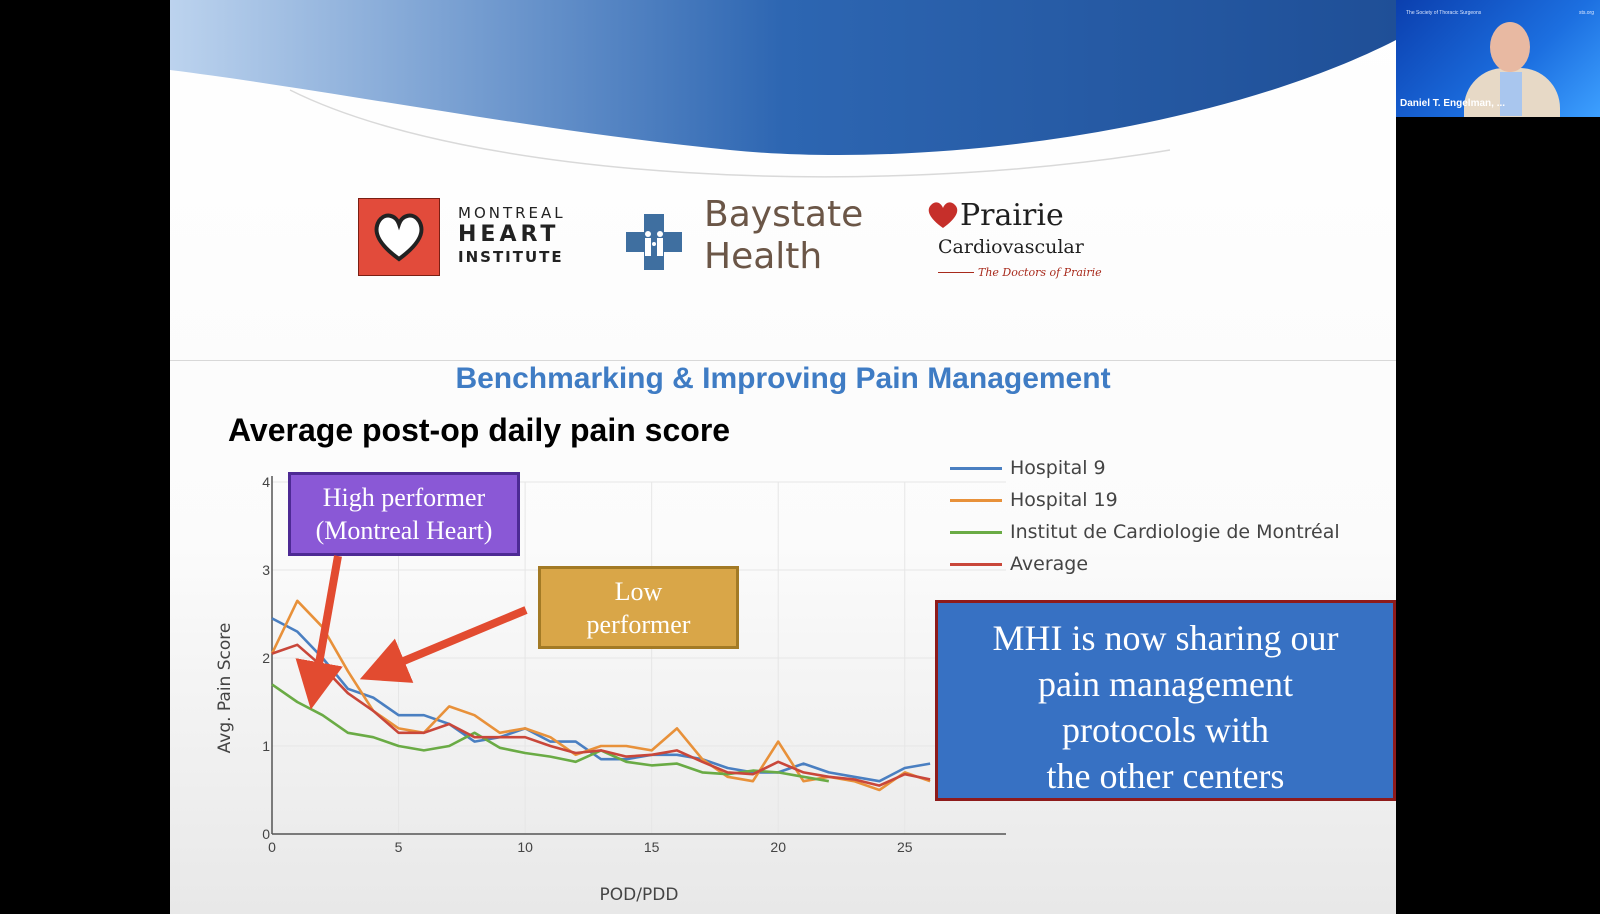 The width and height of the screenshot is (1600, 914). Describe the element at coordinates (1145, 504) in the screenshot. I see `legend-item: Hospital 19` at that location.